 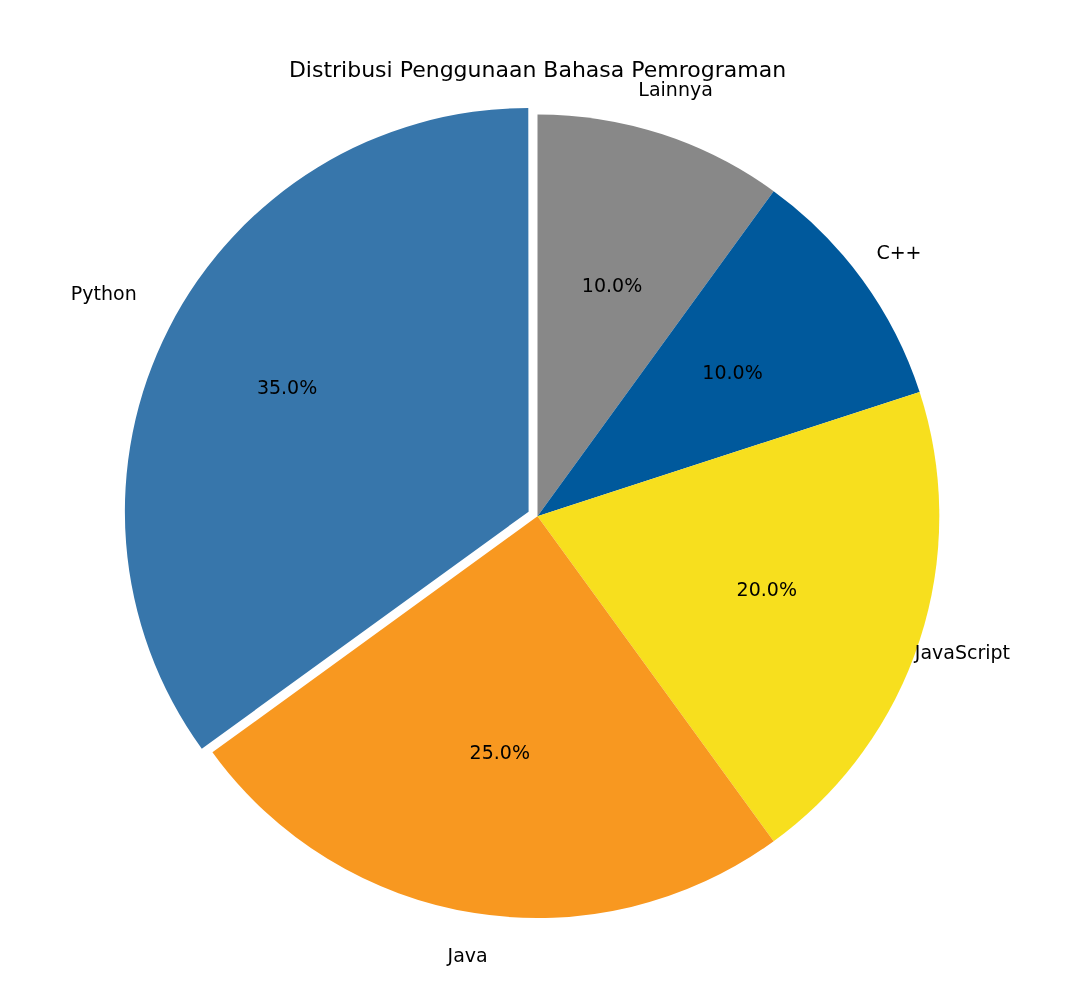 What do you see at coordinates (537, 69) in the screenshot?
I see `chart-title: Distribusi Penggunaan Bahasa Pemrograman` at bounding box center [537, 69].